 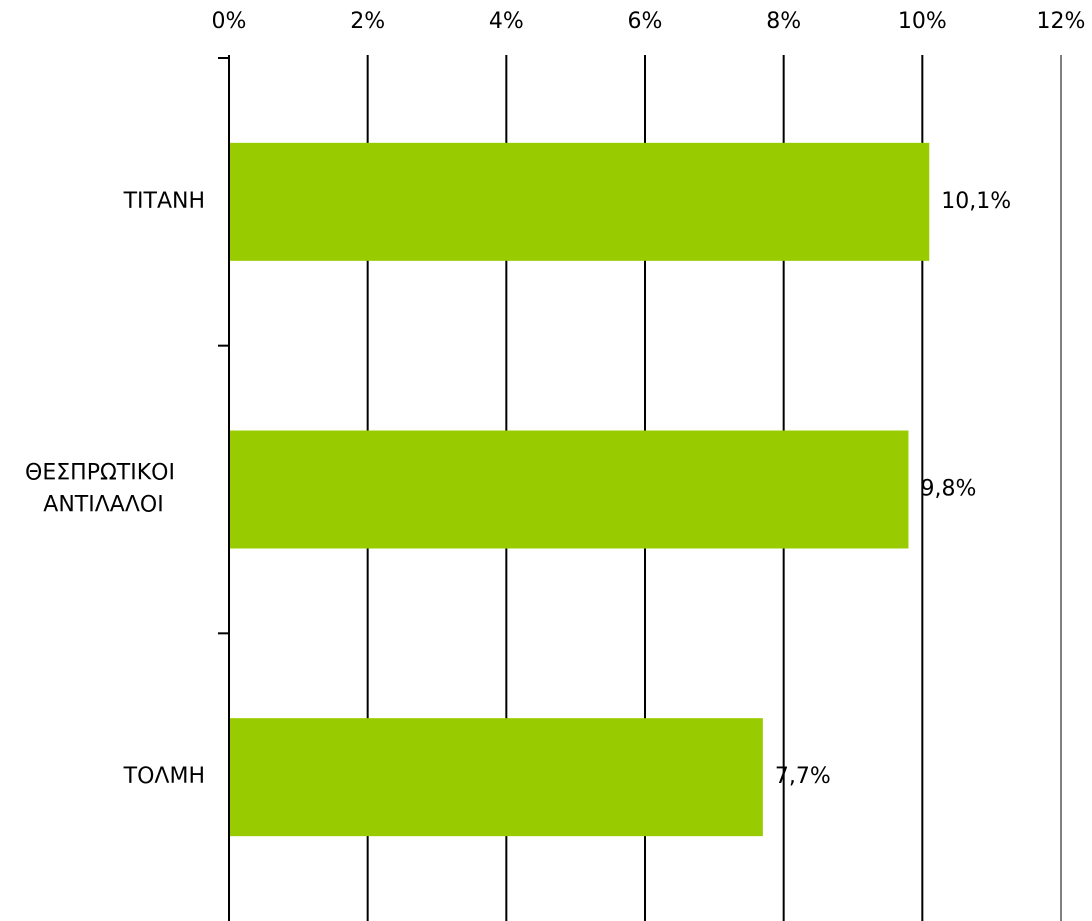 What do you see at coordinates (506, 21) in the screenshot?
I see `x-tick-label: 4%` at bounding box center [506, 21].